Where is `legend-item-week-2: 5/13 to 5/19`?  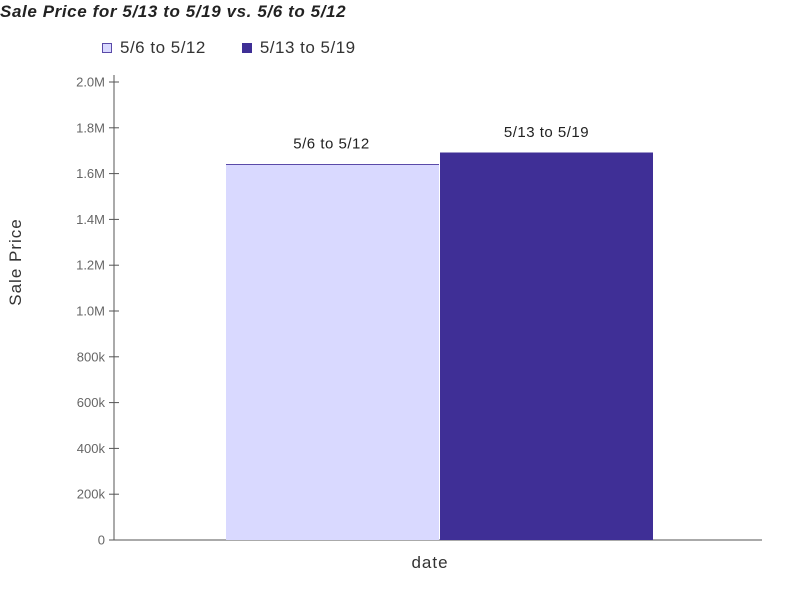
legend-item-week-2: 5/13 to 5/19 is located at coordinates (298, 48).